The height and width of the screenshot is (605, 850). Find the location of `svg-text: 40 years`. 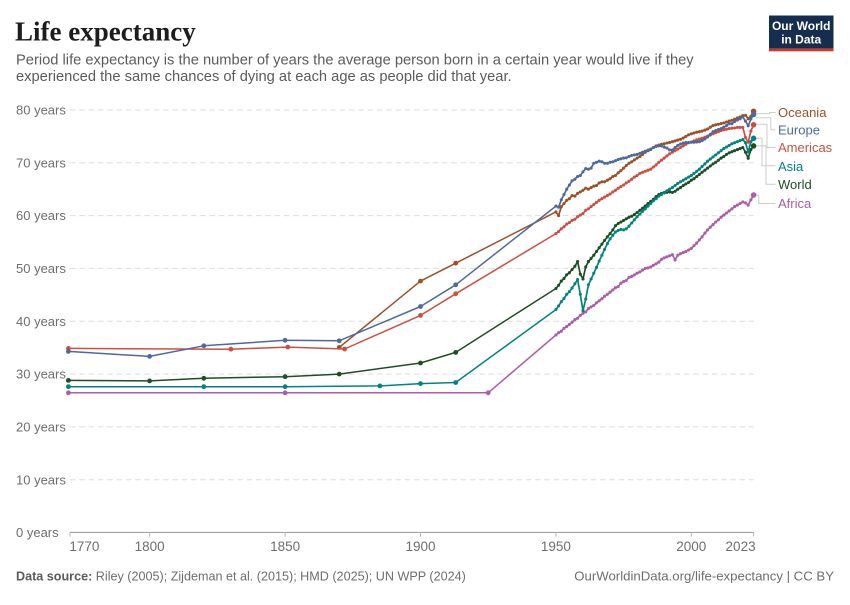

svg-text: 40 years is located at coordinates (41, 321).